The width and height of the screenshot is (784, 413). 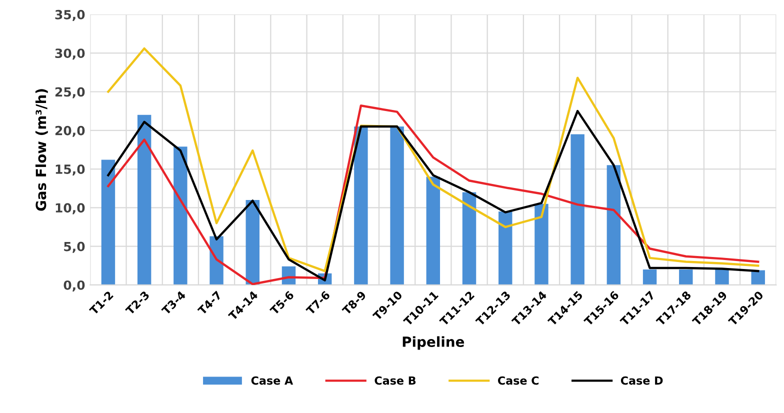 I want to click on y-tick-label: 15,0, so click(x=70, y=170).